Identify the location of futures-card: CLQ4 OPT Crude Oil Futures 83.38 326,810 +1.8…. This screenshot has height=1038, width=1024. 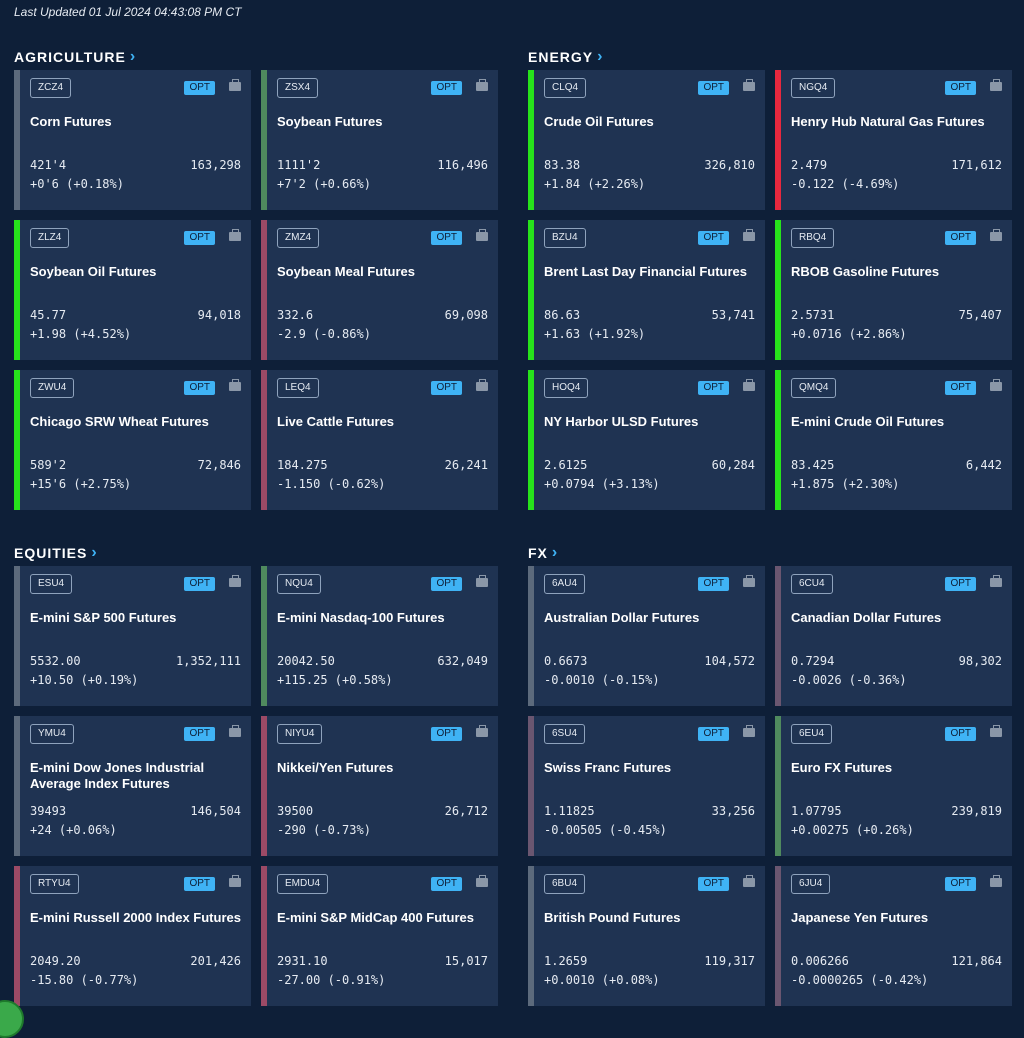
(646, 140).